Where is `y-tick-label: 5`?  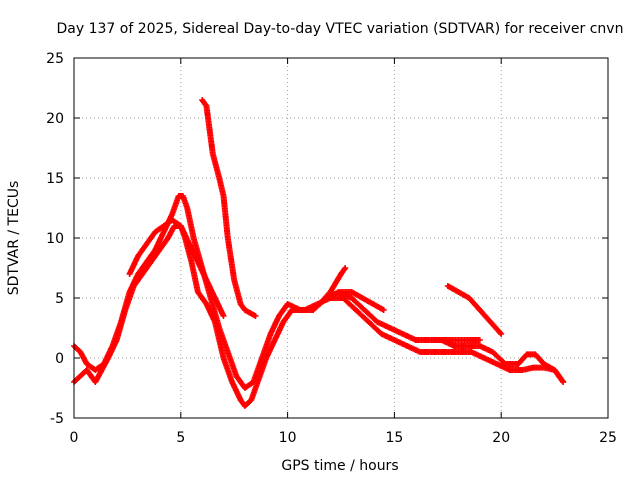
y-tick-label: 5 is located at coordinates (59, 299).